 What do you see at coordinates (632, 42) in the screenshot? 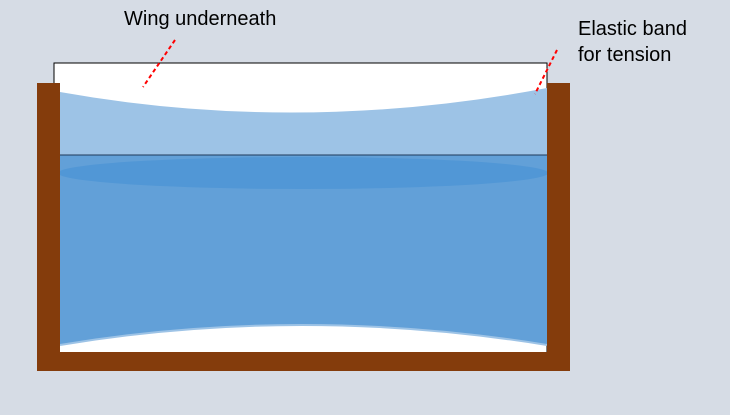
I see `elastic-band-label: Elastic band for tension` at bounding box center [632, 42].